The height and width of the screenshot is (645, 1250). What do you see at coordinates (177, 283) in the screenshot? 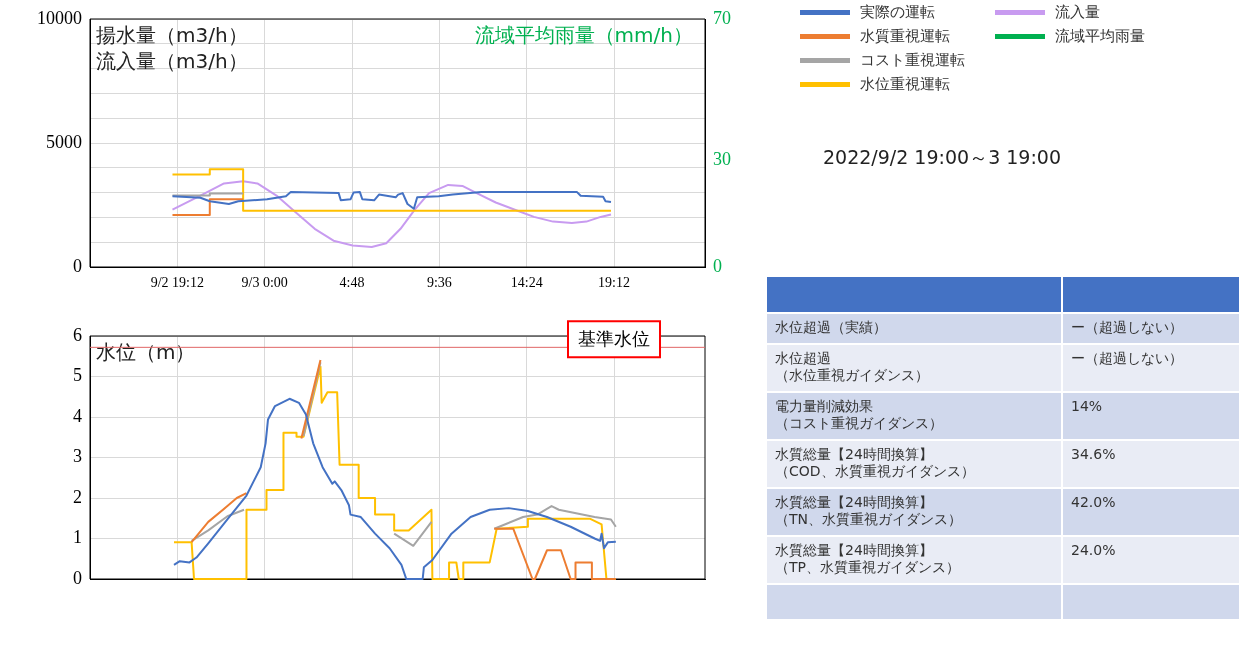
I see `x-tick-label: 9/2 19:12` at bounding box center [177, 283].